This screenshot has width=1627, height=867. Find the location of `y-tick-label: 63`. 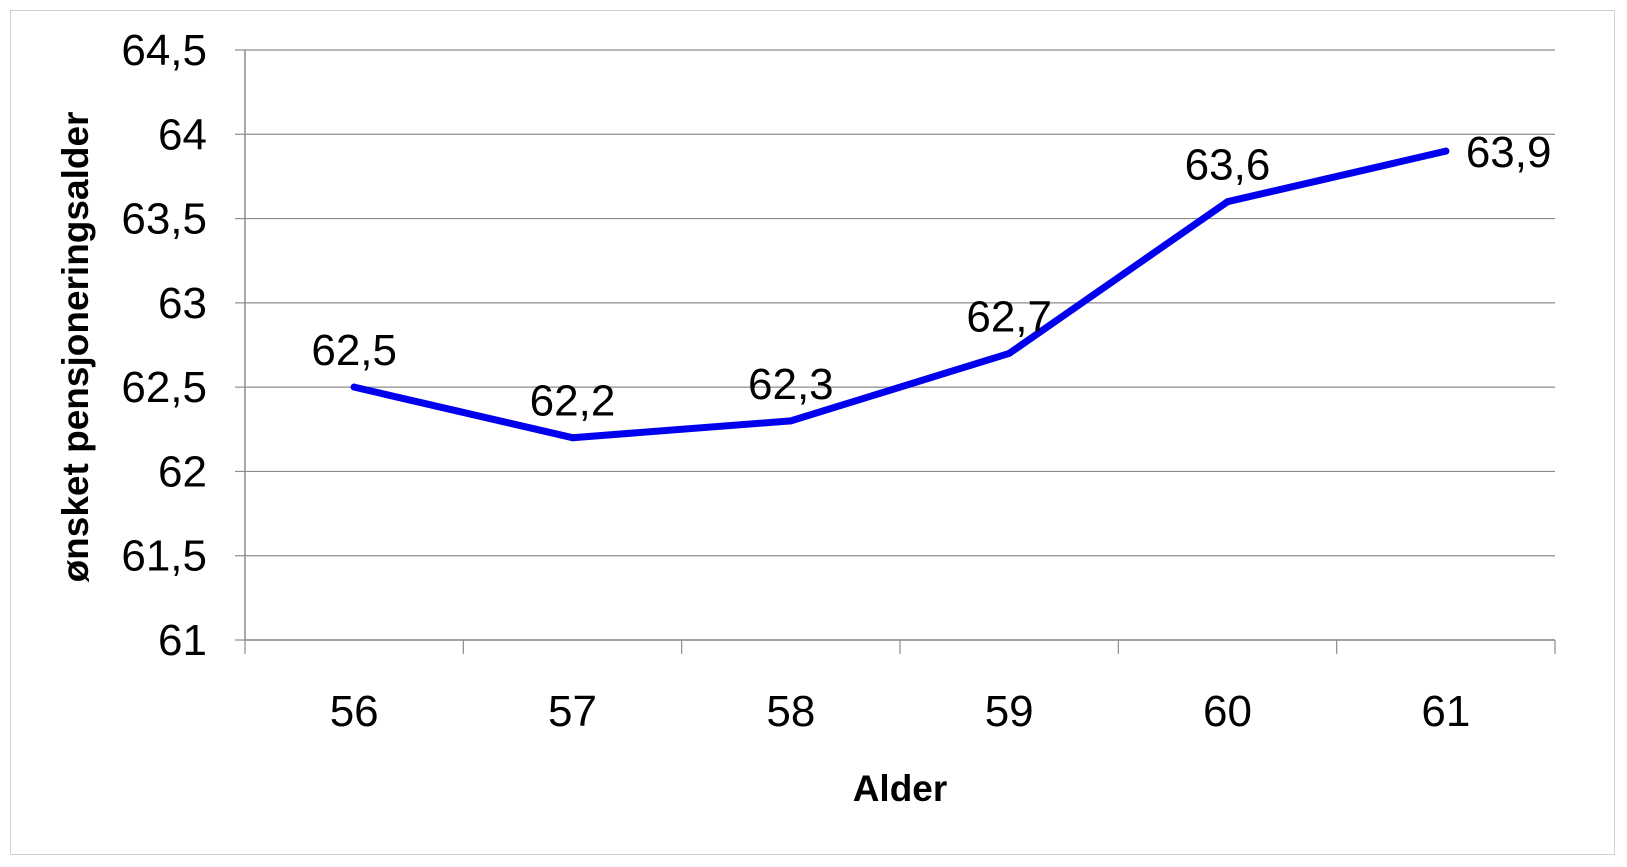

y-tick-label: 63 is located at coordinates (182, 303).